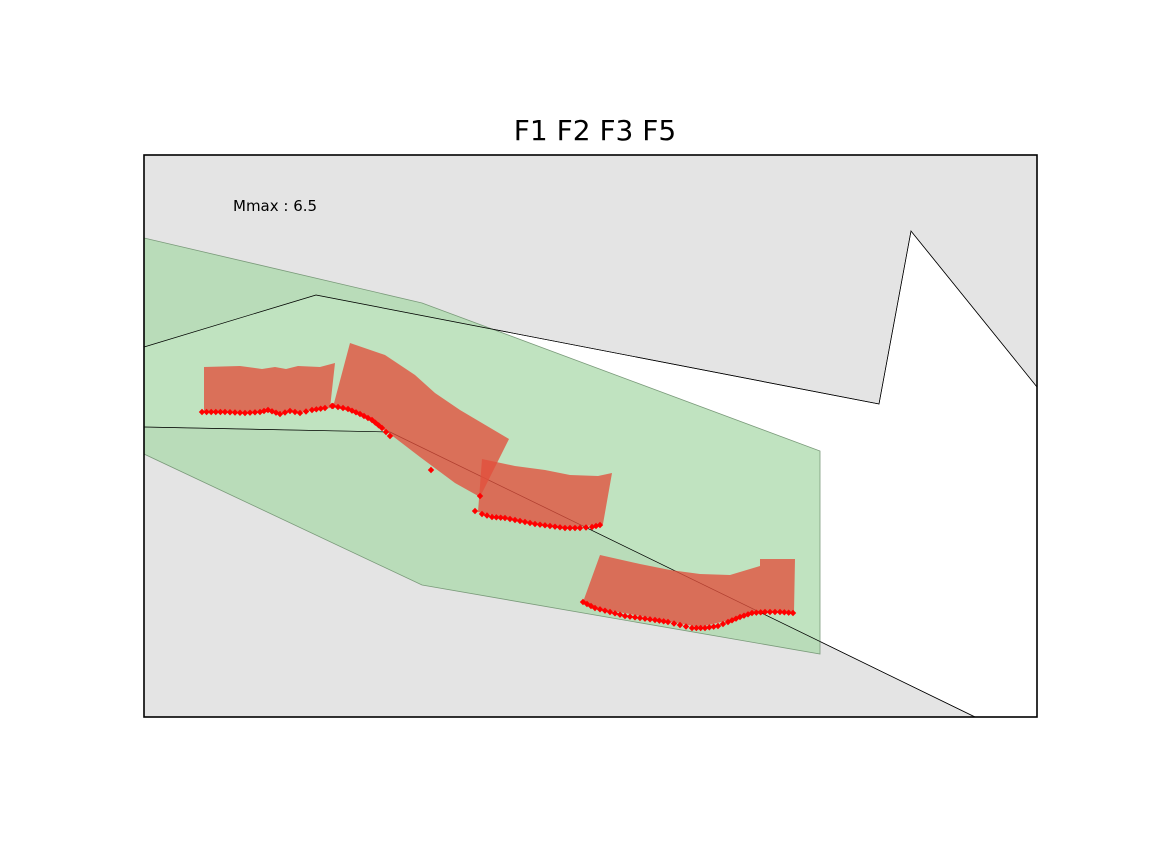  Describe the element at coordinates (689, 591) in the screenshot. I see `fault-plane-f5` at that location.